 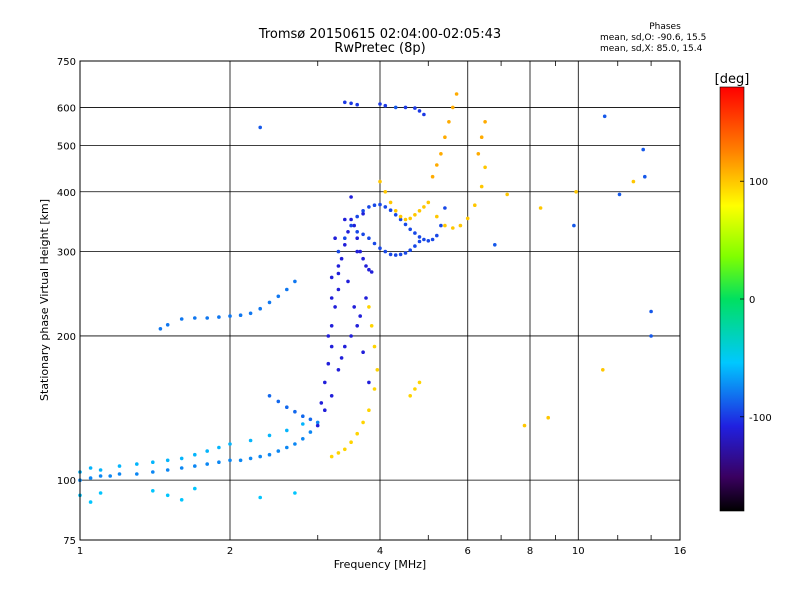 I want to click on x-tick-label: 1, so click(x=80, y=551).